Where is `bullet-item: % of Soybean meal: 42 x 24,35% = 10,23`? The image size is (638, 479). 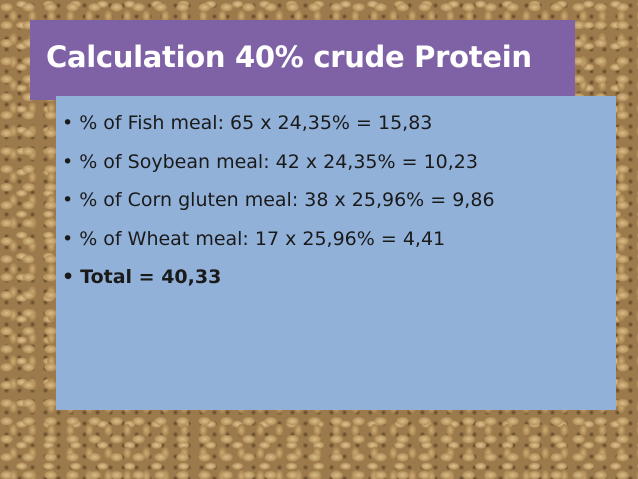
bullet-item: % of Soybean meal: 42 x 24,35% = 10,23 is located at coordinates (278, 162).